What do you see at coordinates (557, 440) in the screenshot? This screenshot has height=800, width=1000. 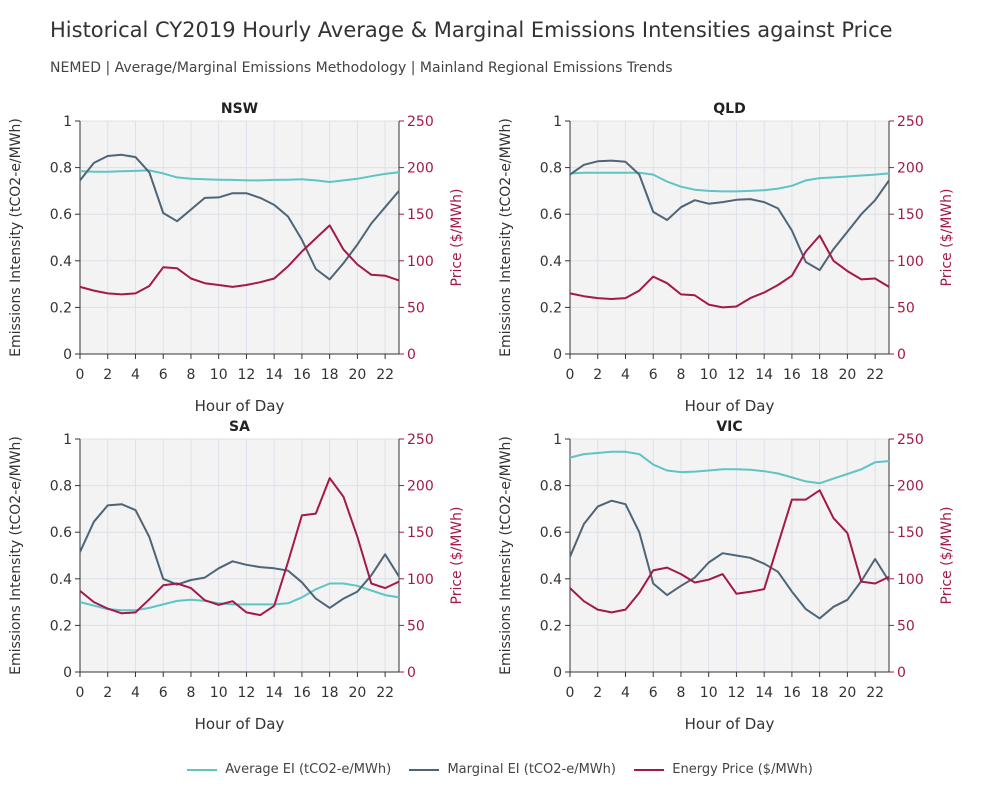 I see `y-tick-label-vic: 1` at bounding box center [557, 440].